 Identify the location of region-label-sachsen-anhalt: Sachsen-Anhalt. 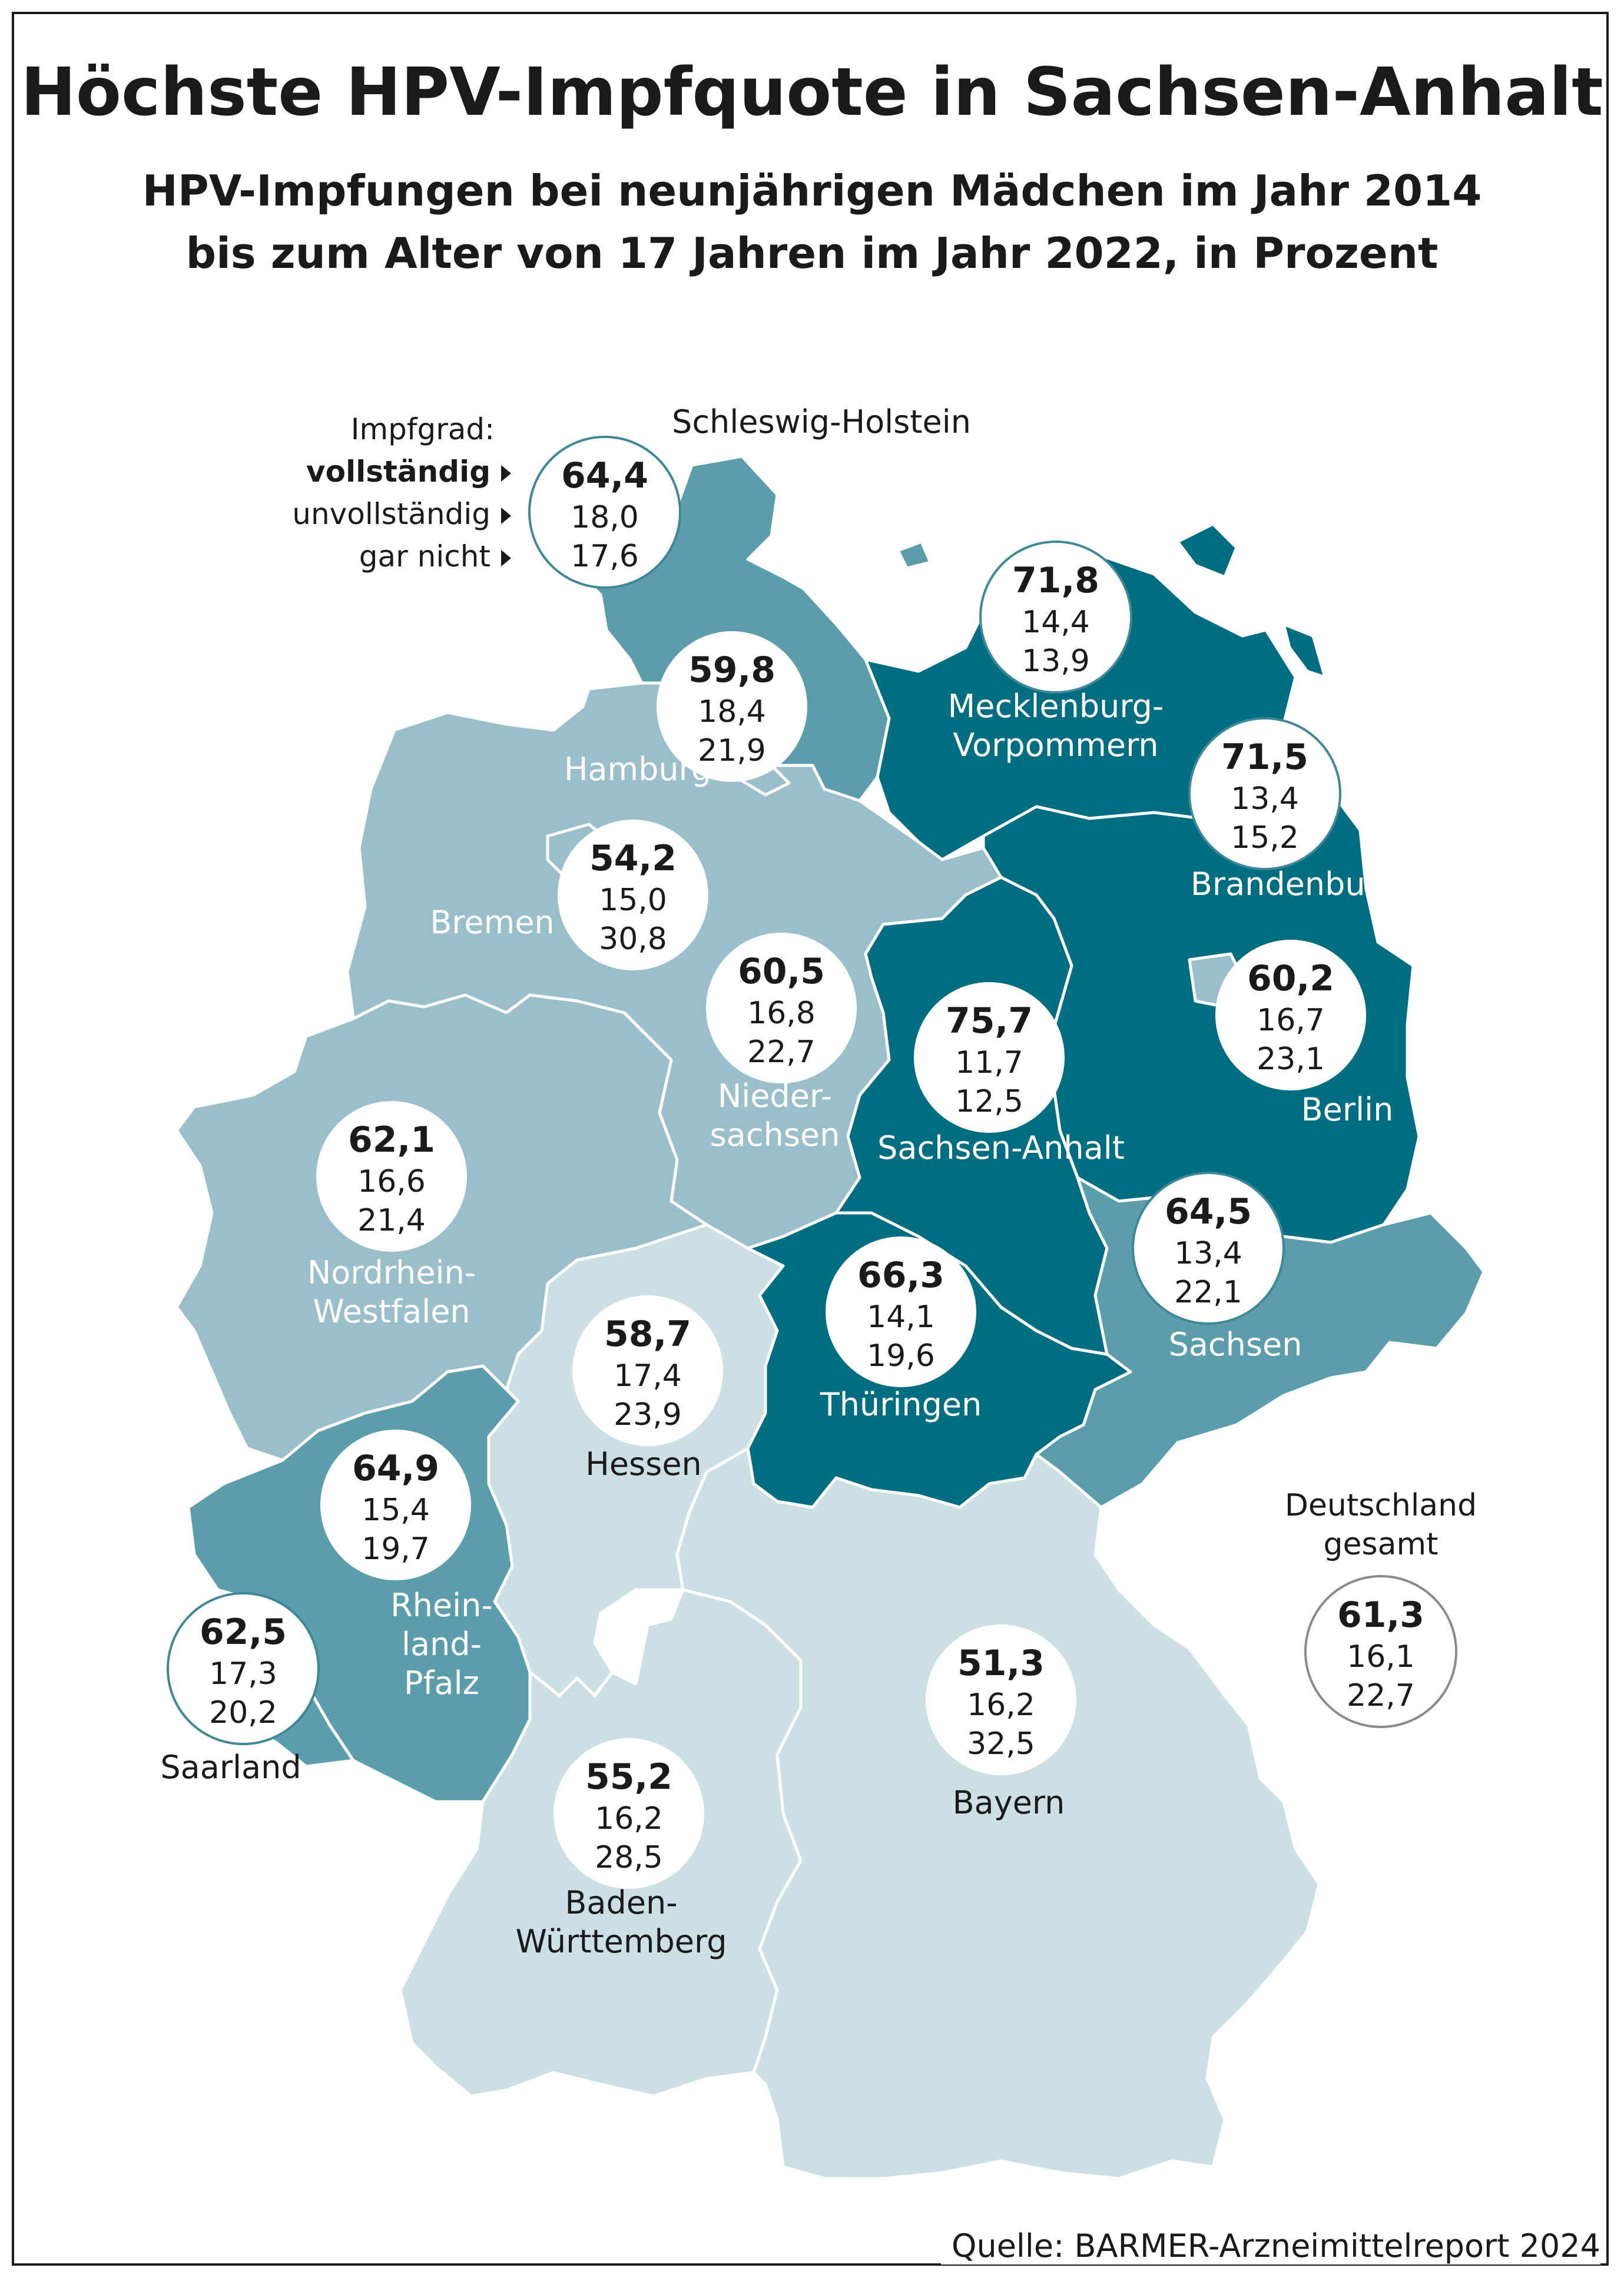
(1001, 1147).